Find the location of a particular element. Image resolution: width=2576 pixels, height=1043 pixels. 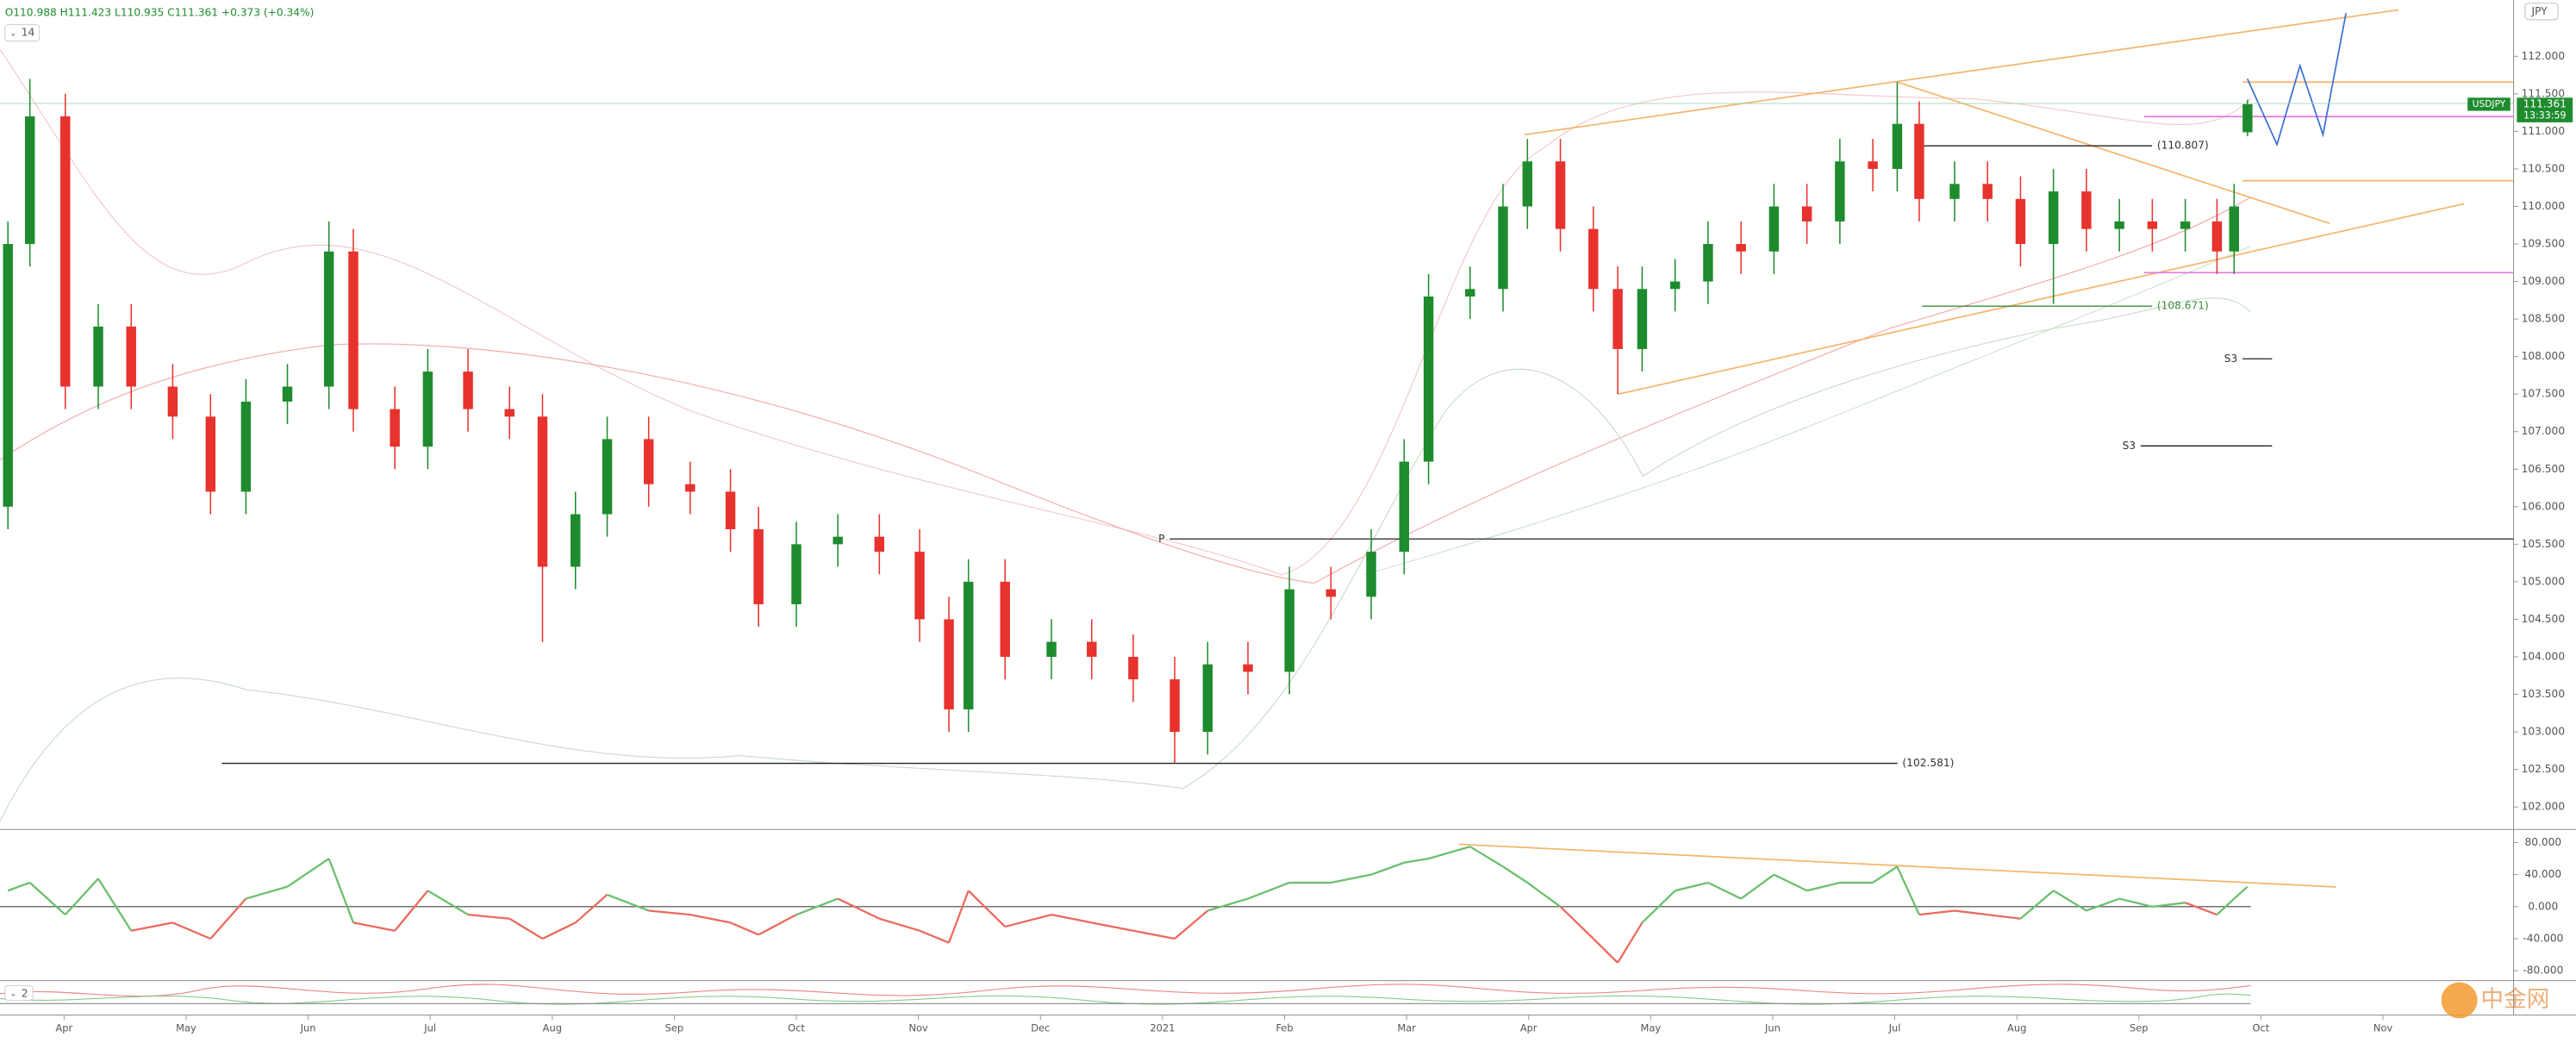

bottom-indicator is located at coordinates (1125, 994).